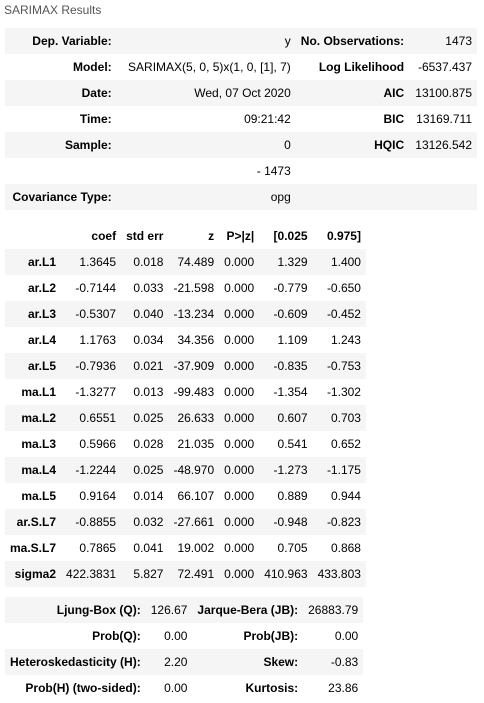 This screenshot has width=484, height=703. I want to click on coefficient-row: ar.L4 1.1763 0.034 34.356 0.000 1.109 1.243, so click(185, 340).